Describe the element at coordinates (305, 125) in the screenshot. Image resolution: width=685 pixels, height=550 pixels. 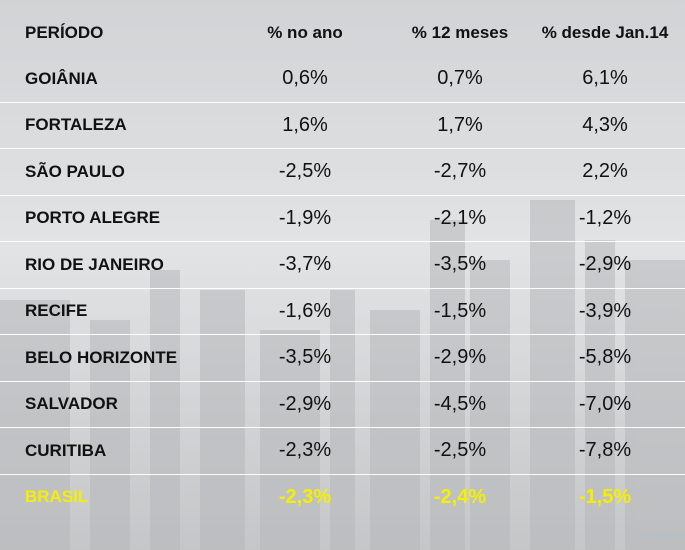
I see `cell: 1,6%` at that location.